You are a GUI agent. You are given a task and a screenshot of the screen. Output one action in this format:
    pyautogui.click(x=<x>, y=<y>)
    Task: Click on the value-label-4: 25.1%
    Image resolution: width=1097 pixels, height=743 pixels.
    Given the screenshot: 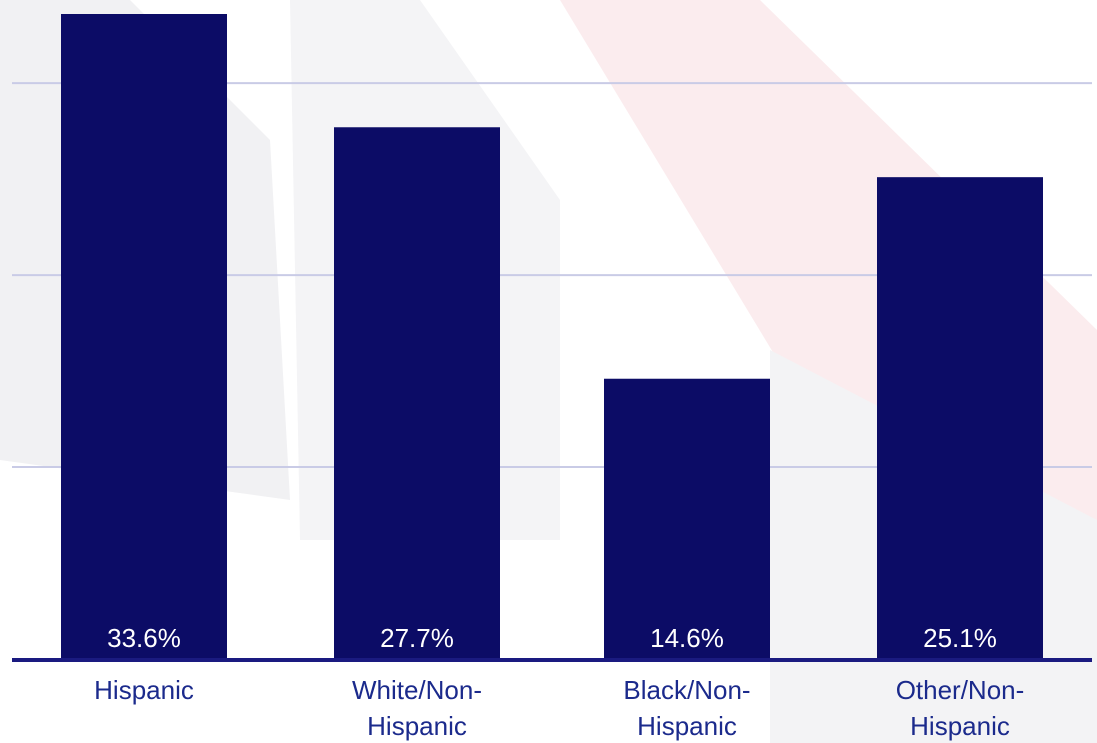 What is the action you would take?
    pyautogui.click(x=960, y=638)
    